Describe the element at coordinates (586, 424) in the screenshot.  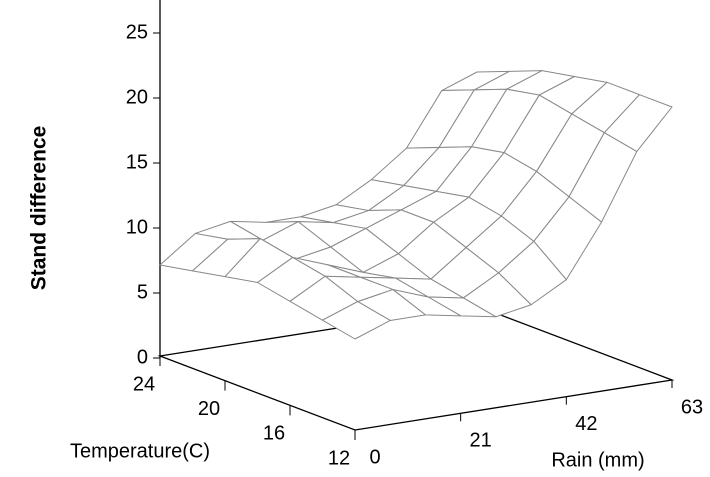
I see `x-tick-label: 42` at that location.